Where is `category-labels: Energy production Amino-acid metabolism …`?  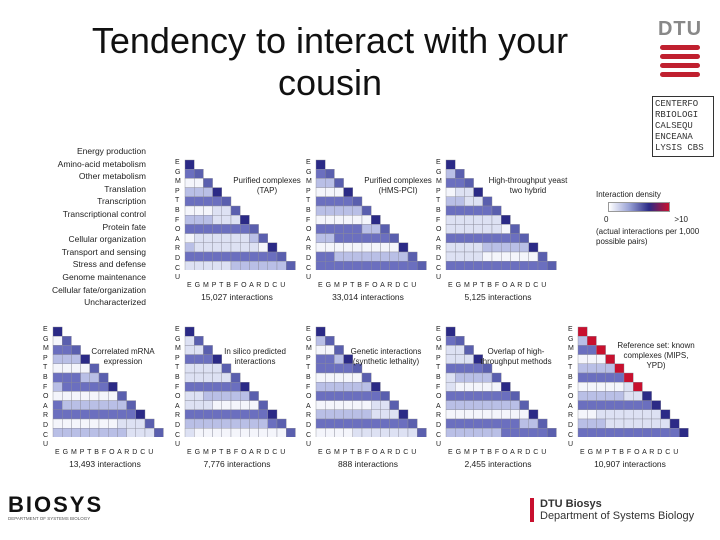 category-labels: Energy production Amino-acid metabolism … is located at coordinates (83, 227).